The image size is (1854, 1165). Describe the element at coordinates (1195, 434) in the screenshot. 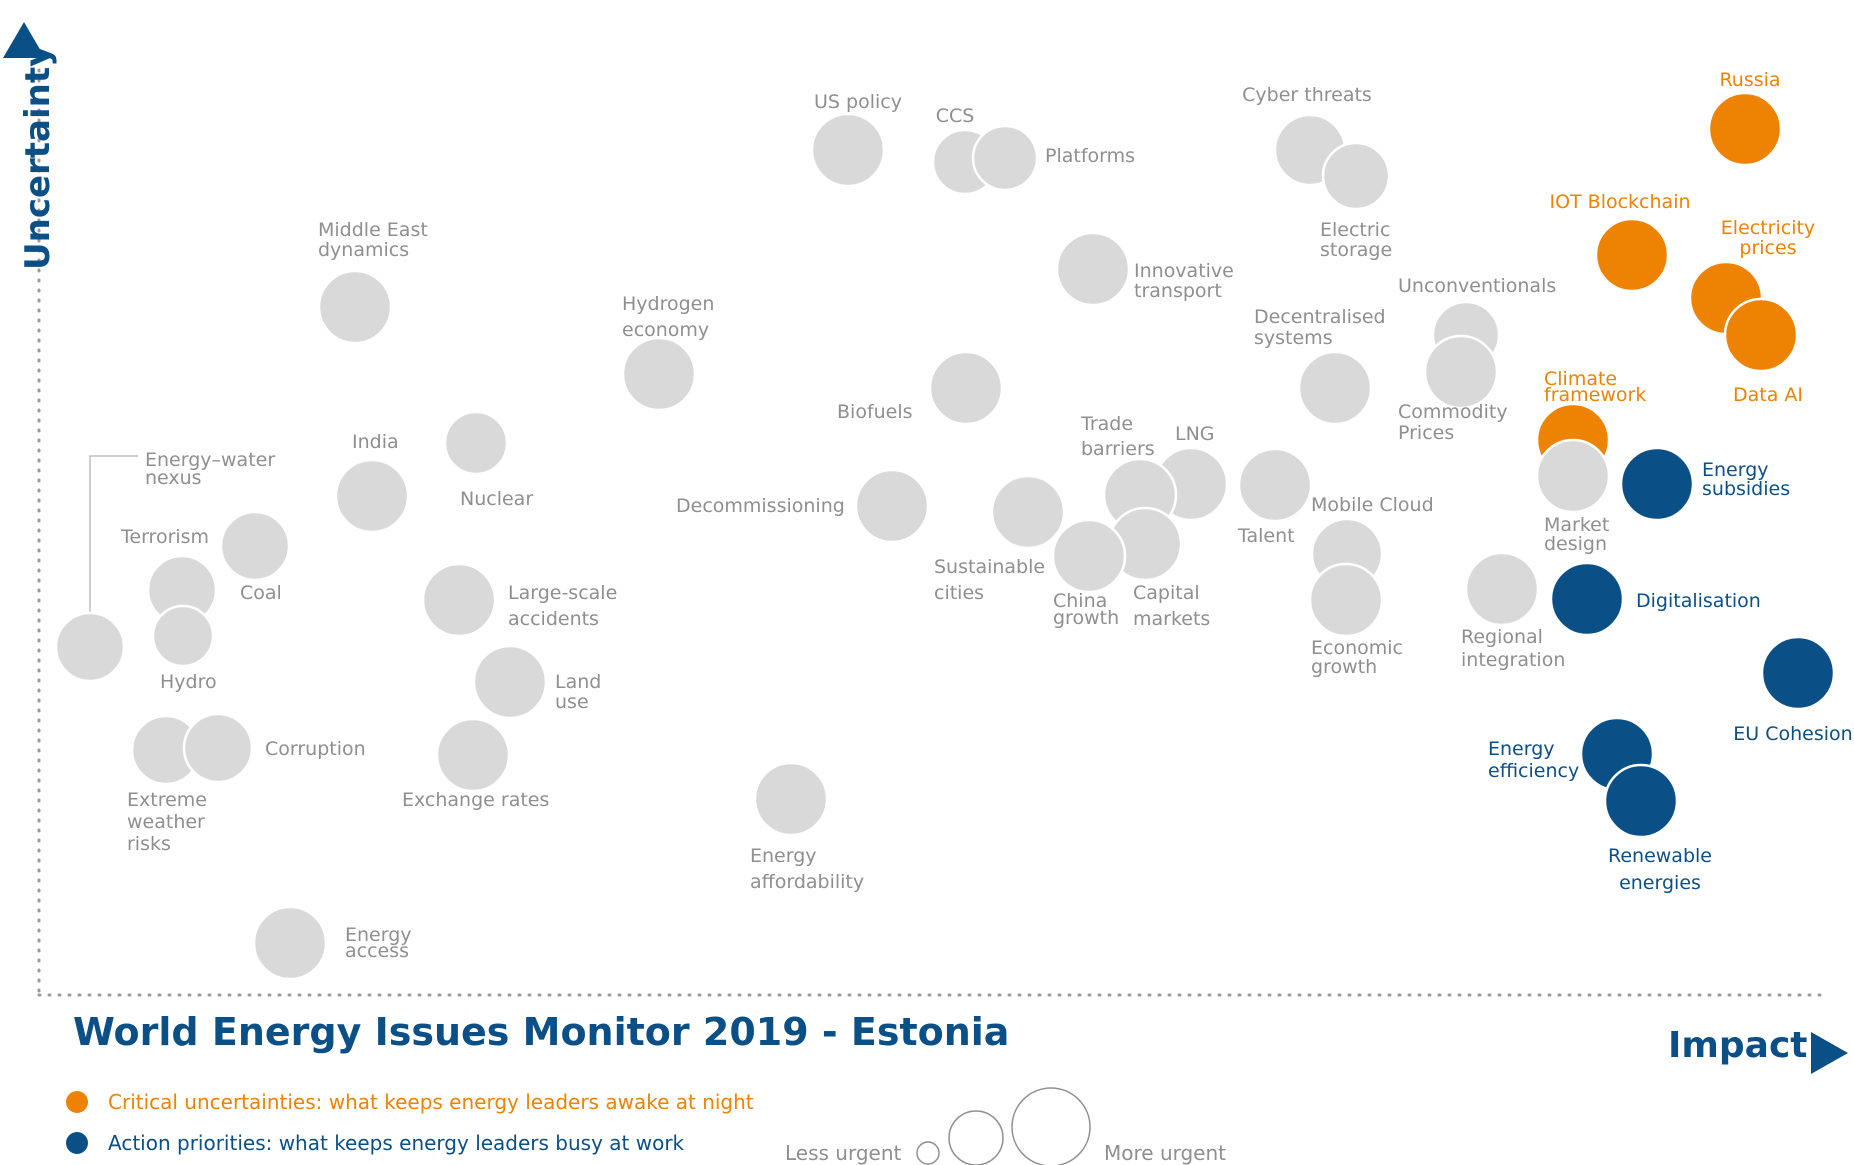

I see `label-line: LNG` at that location.